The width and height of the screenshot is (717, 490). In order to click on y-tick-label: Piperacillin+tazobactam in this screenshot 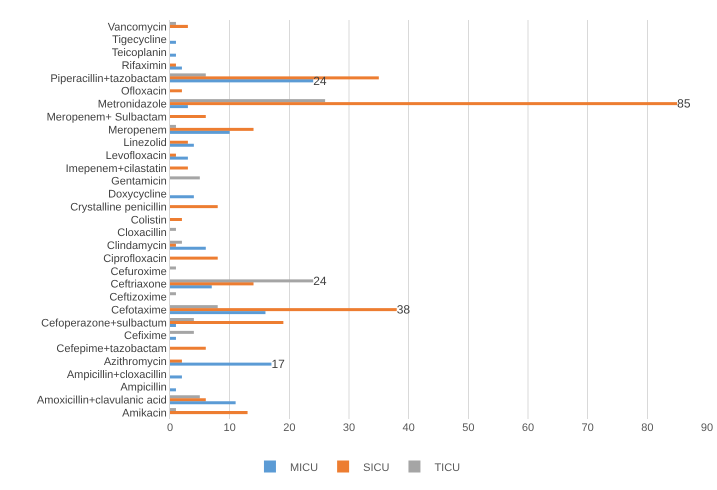, I will do `click(108, 78)`.